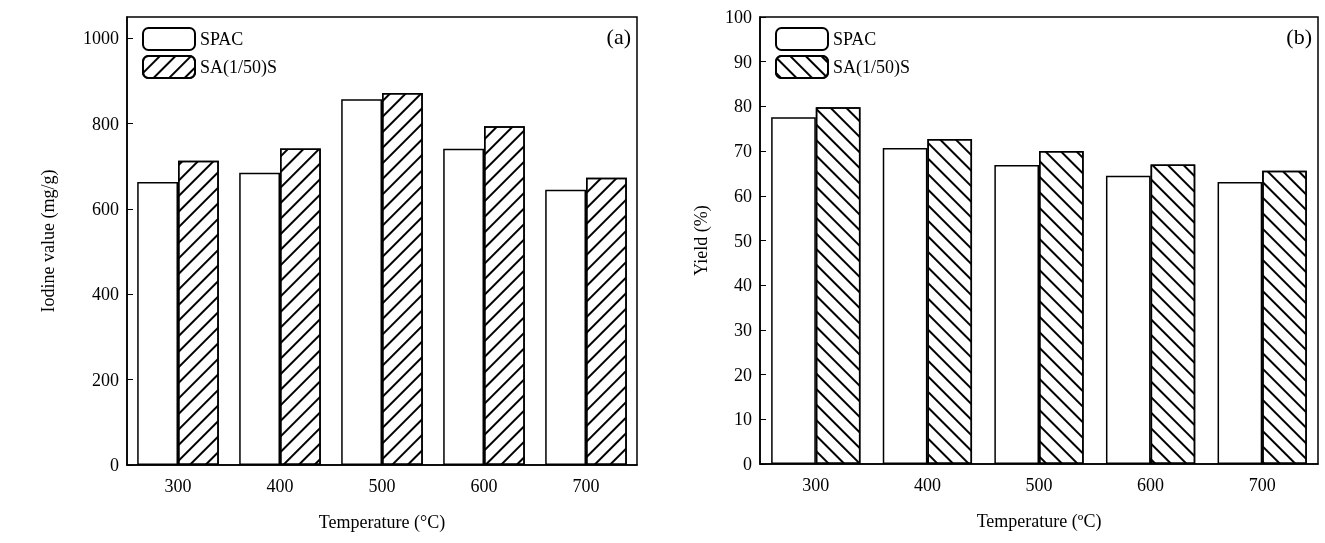  I want to click on x-axis-title: Temperature (ºC), so click(1039, 521).